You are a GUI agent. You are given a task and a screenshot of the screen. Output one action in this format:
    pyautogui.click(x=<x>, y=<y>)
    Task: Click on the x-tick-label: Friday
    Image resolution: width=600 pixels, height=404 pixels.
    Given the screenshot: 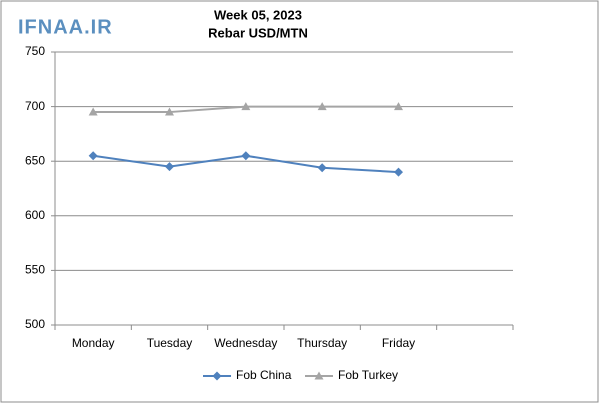 What is the action you would take?
    pyautogui.click(x=398, y=343)
    